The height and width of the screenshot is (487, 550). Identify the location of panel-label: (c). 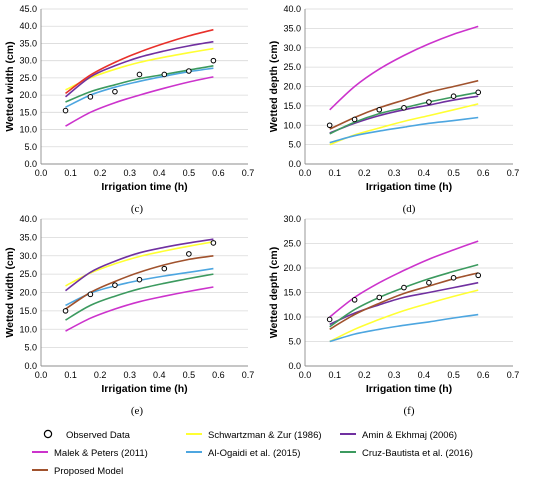
(137, 209).